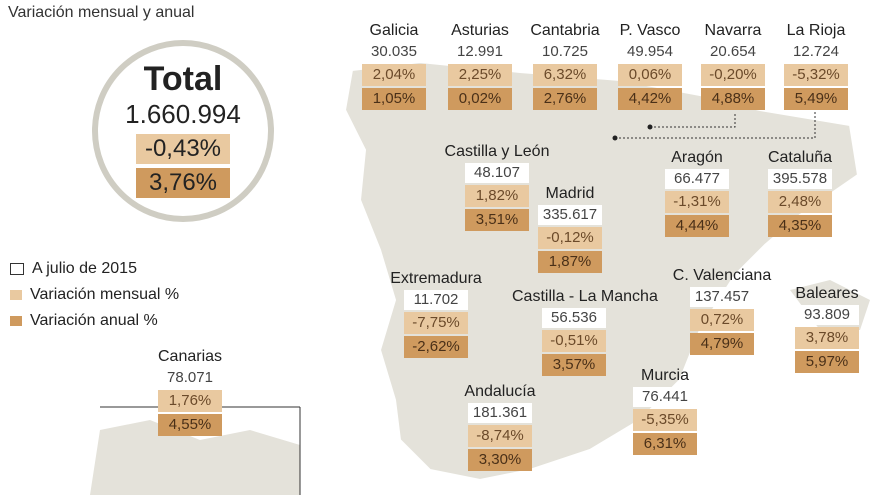 This screenshot has height=495, width=880. I want to click on region-pvasco: P. Vasco 49.954 0,06% 4,42%, so click(650, 66).